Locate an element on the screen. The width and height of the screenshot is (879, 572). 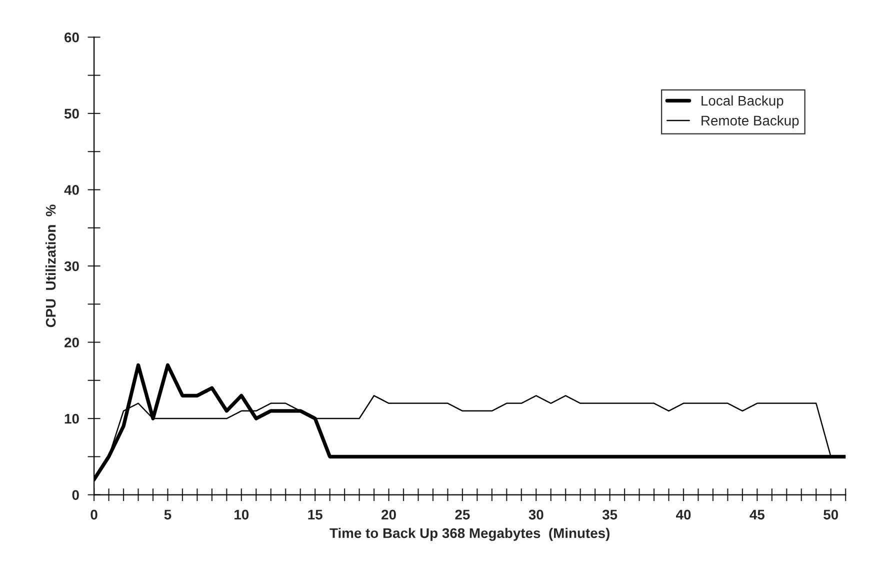
y-tick-label: 20 is located at coordinates (71, 343).